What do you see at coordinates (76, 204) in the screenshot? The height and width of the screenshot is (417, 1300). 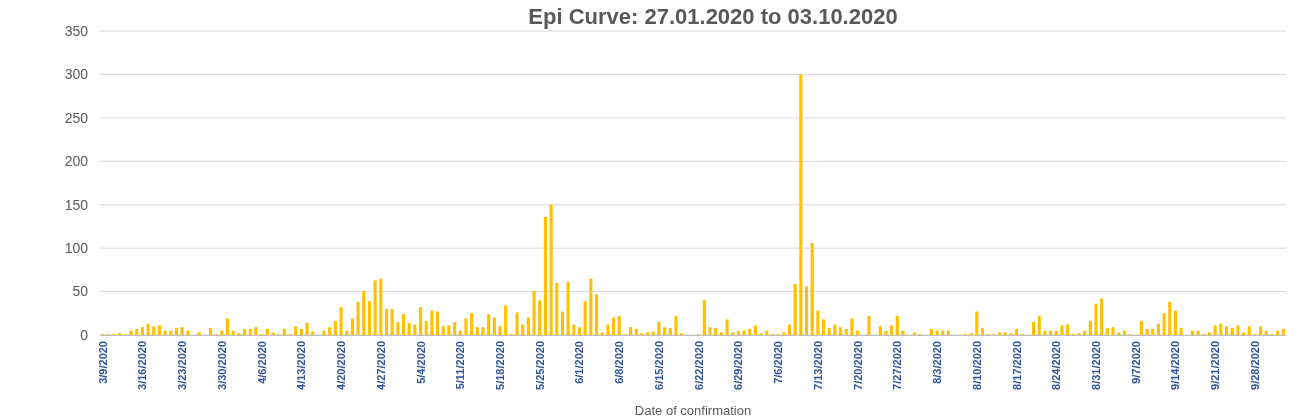 I see `y-tick-label: 150` at bounding box center [76, 204].